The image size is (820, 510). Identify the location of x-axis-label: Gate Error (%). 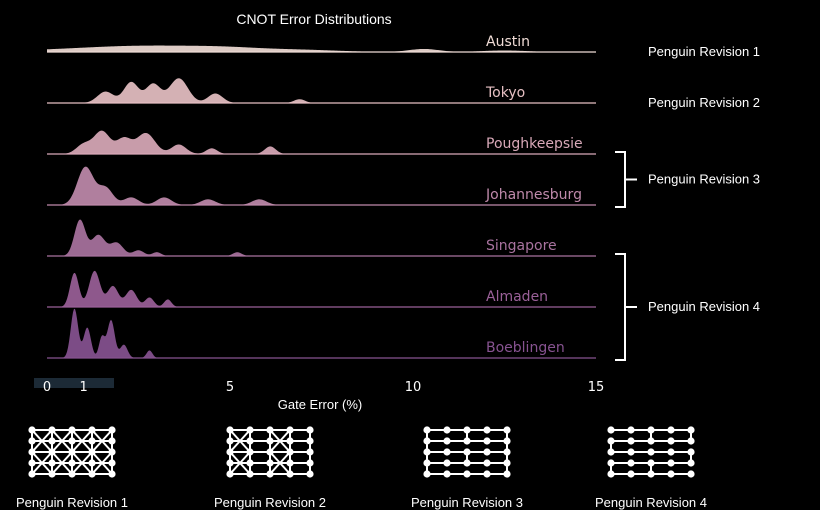
(320, 404).